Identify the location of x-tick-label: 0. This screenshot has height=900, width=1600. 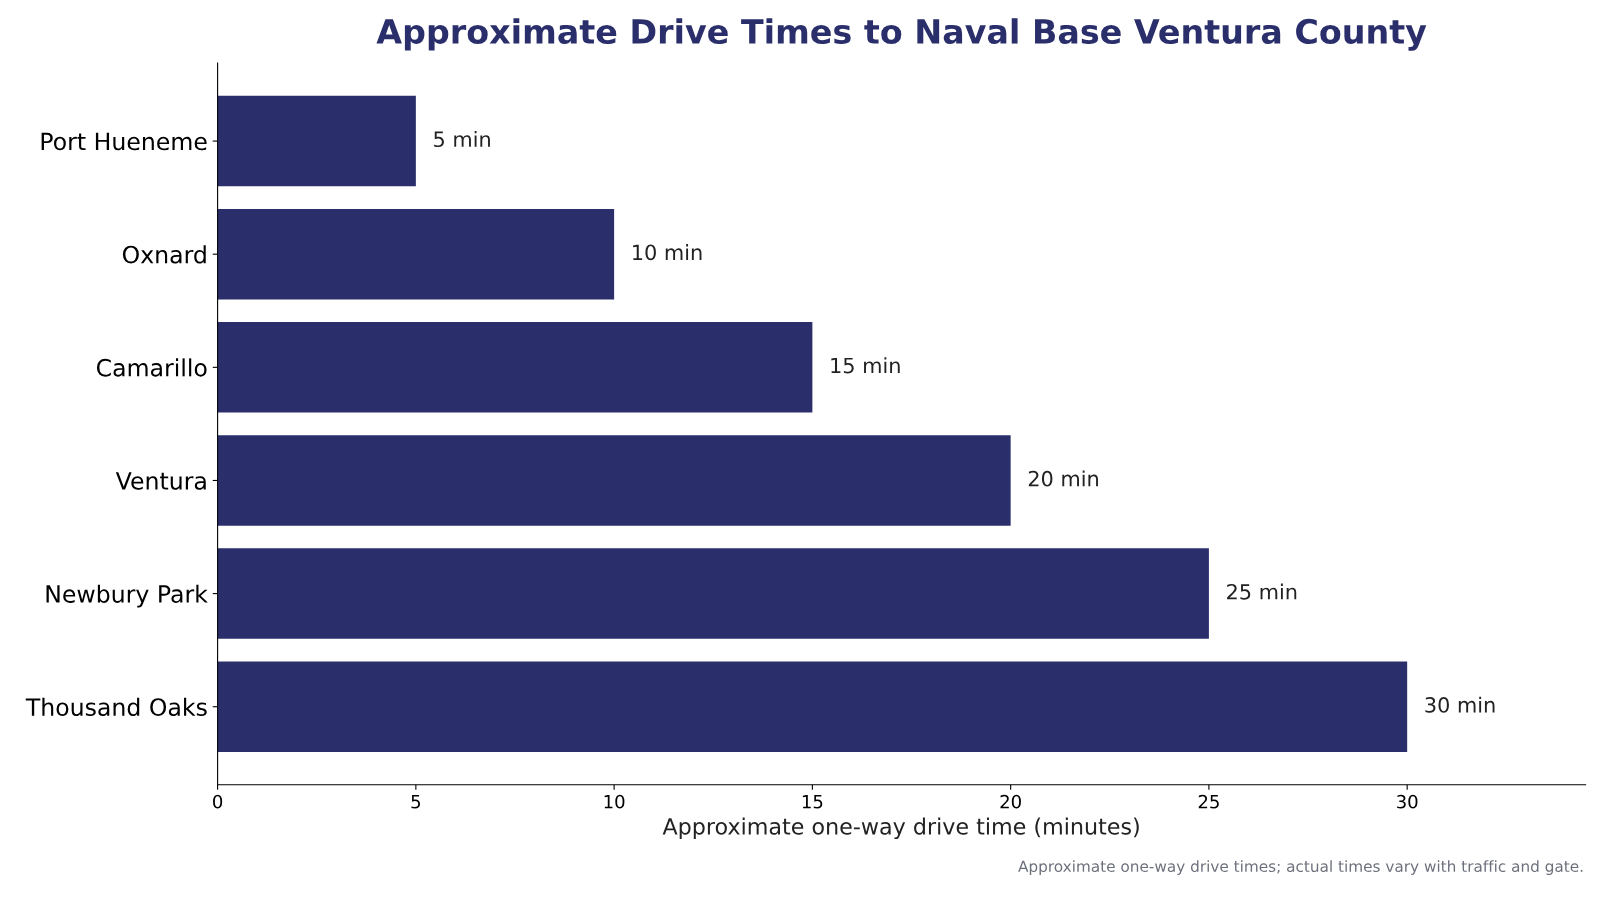
(218, 801).